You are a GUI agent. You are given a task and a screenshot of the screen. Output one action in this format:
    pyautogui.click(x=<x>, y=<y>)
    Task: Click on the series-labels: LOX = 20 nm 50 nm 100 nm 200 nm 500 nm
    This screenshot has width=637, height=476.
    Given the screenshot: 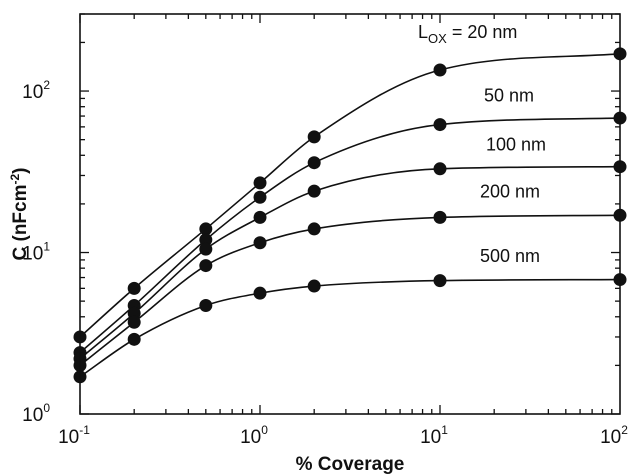 What is the action you would take?
    pyautogui.click(x=482, y=144)
    